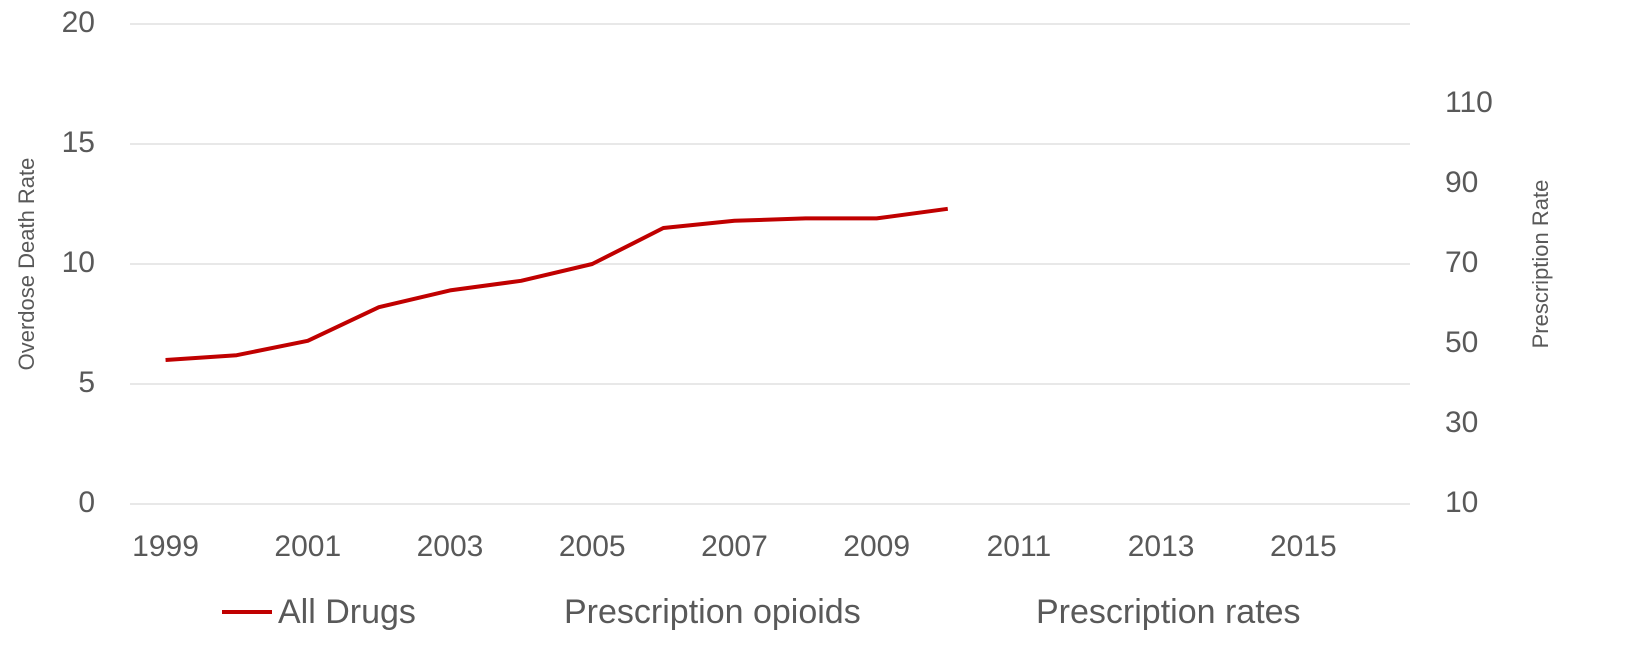 This screenshot has width=1630, height=660. I want to click on legend-label: Prescription opioids, so click(712, 612).